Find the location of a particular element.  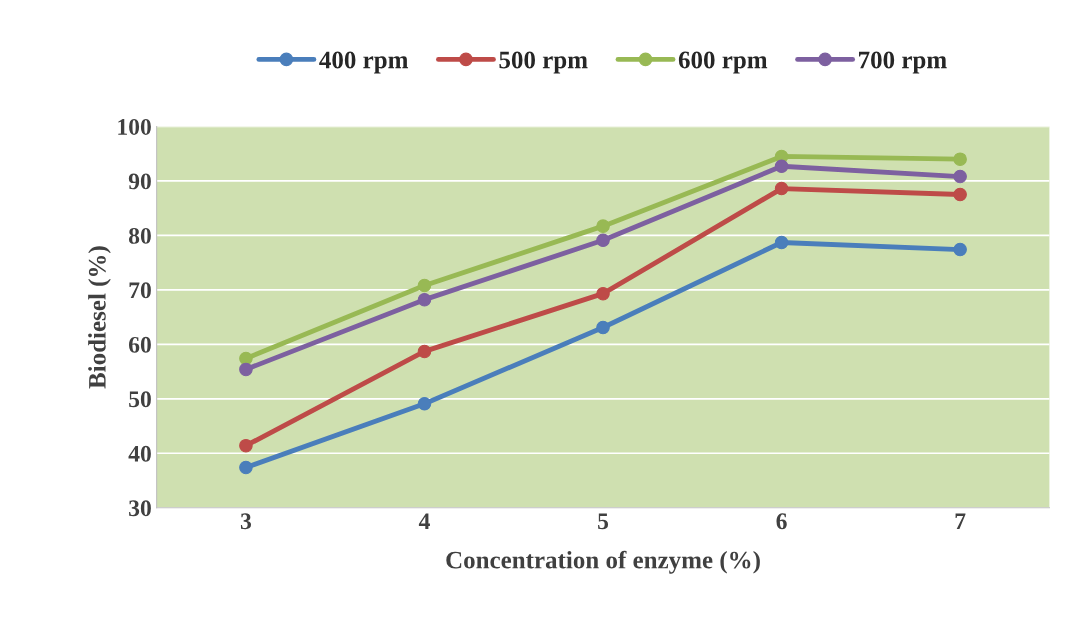

y-tick-label: 60 is located at coordinates (139, 344).